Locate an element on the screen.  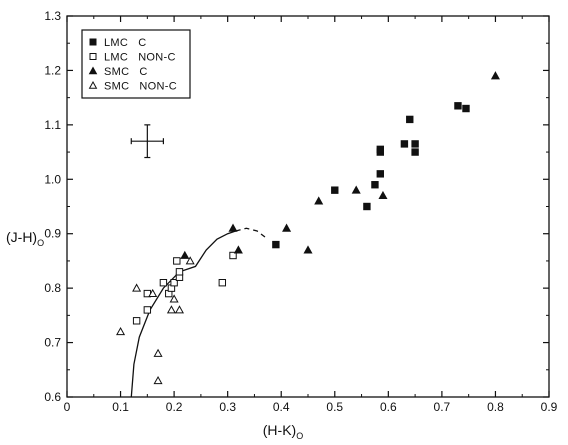
y-tick-label: 0.9 is located at coordinates (52, 234).